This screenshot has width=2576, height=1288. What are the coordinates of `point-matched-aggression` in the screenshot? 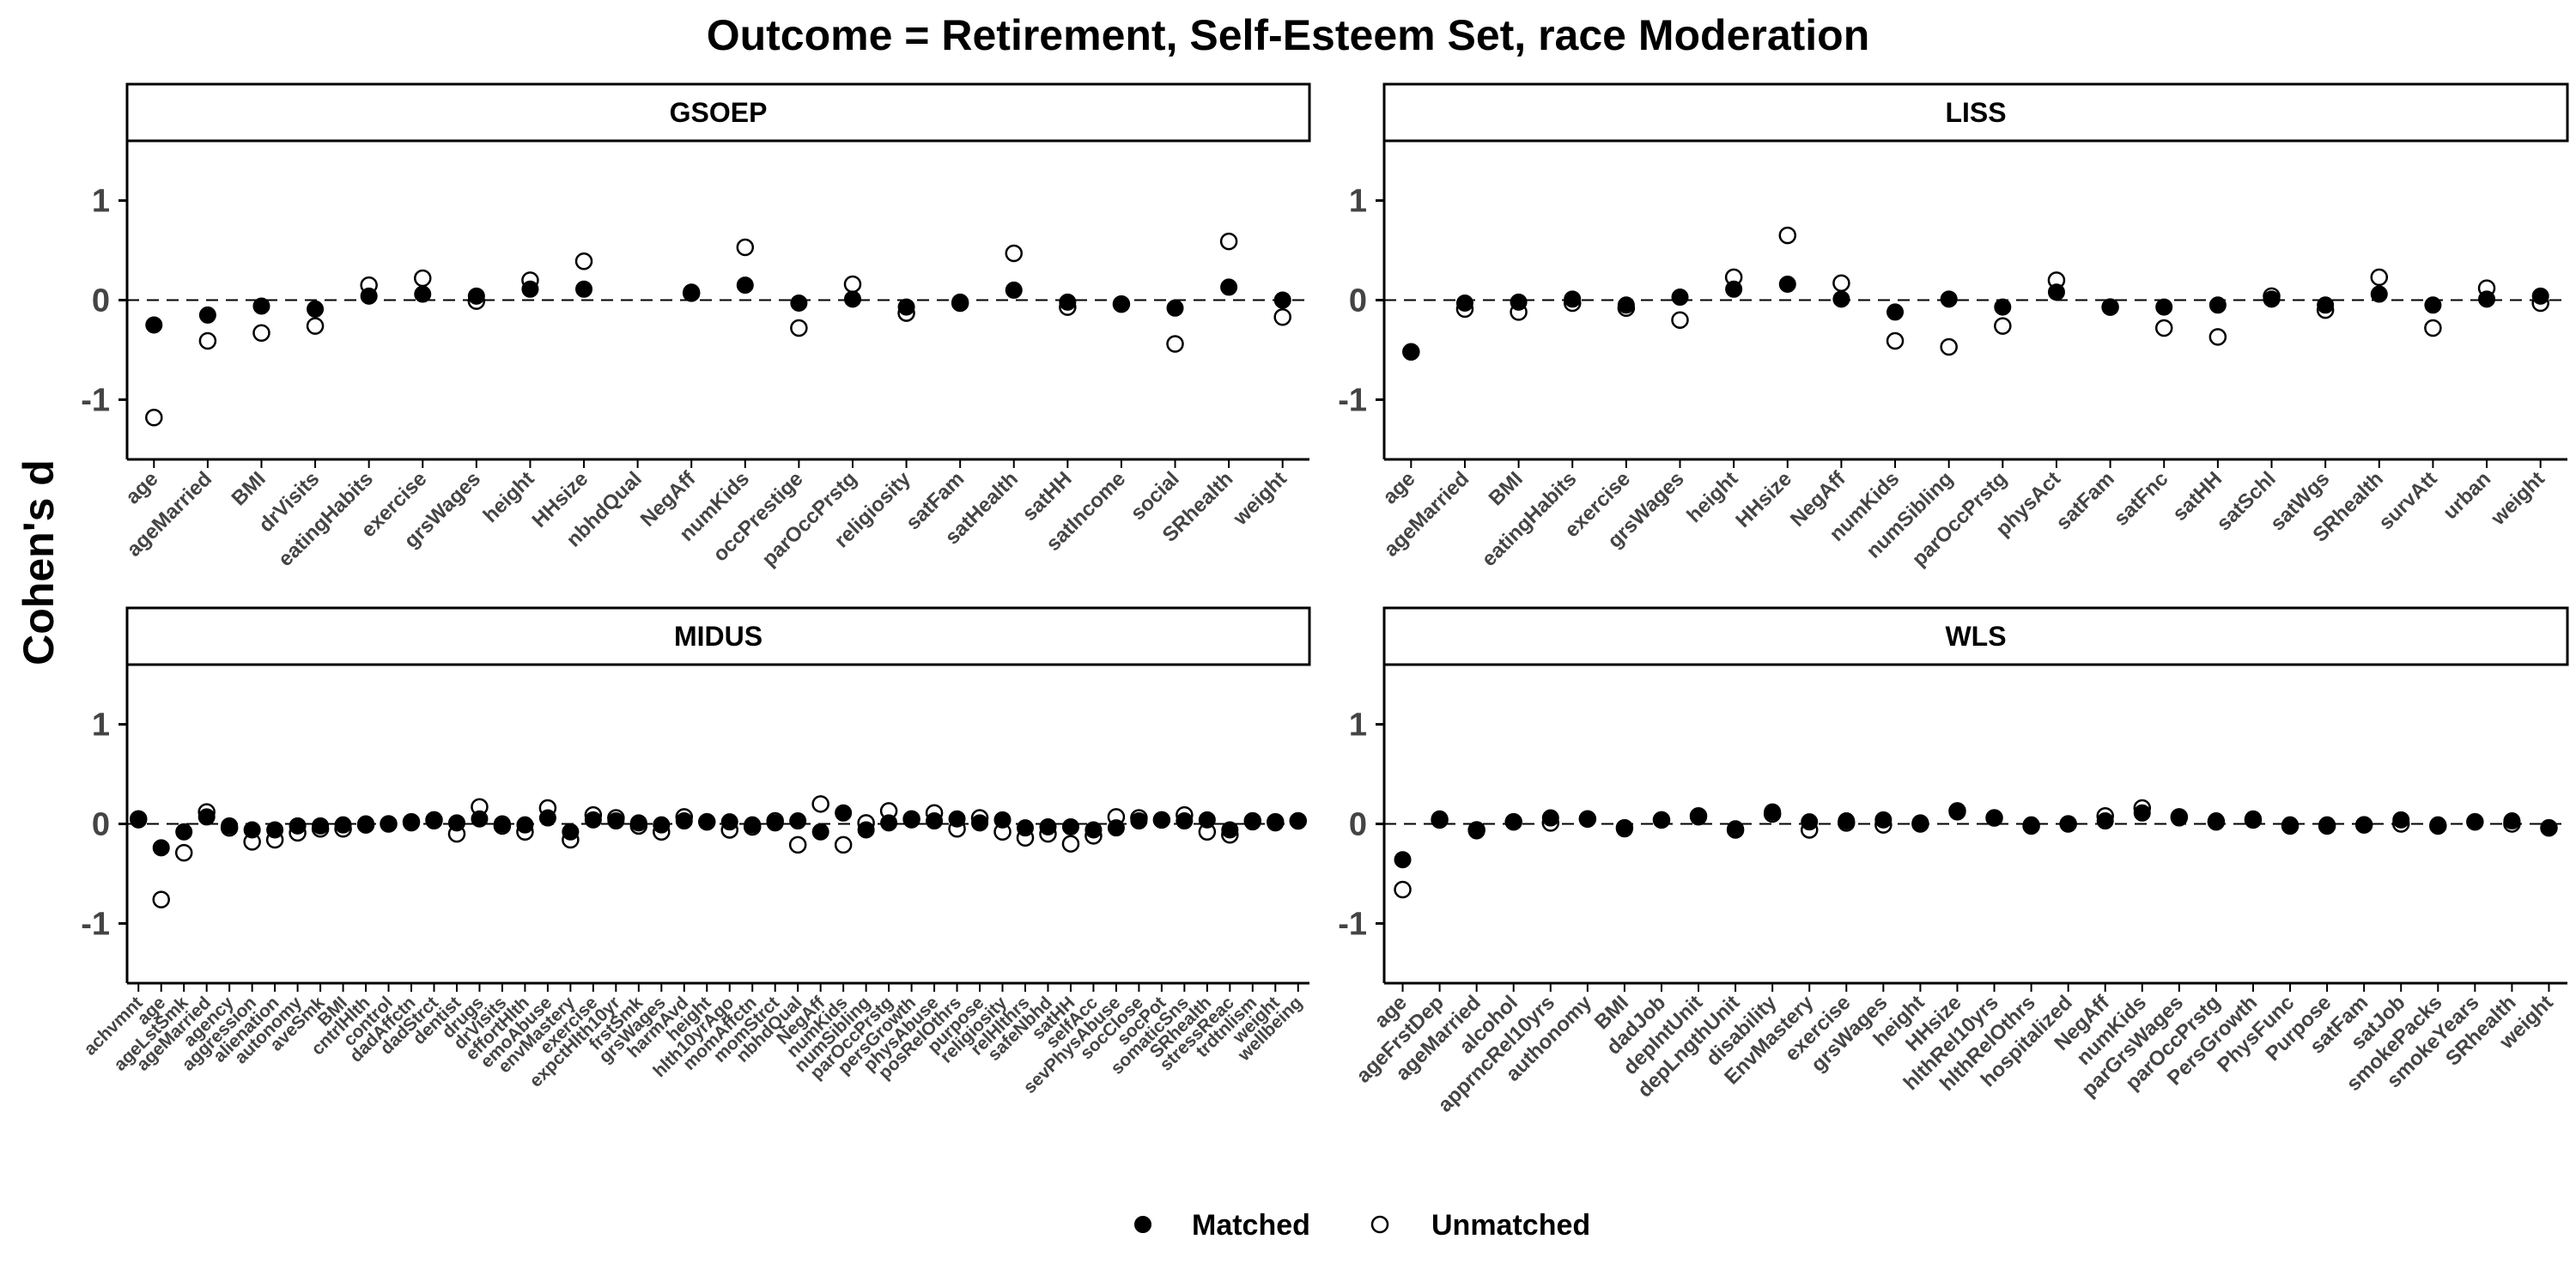 It's located at (252, 830).